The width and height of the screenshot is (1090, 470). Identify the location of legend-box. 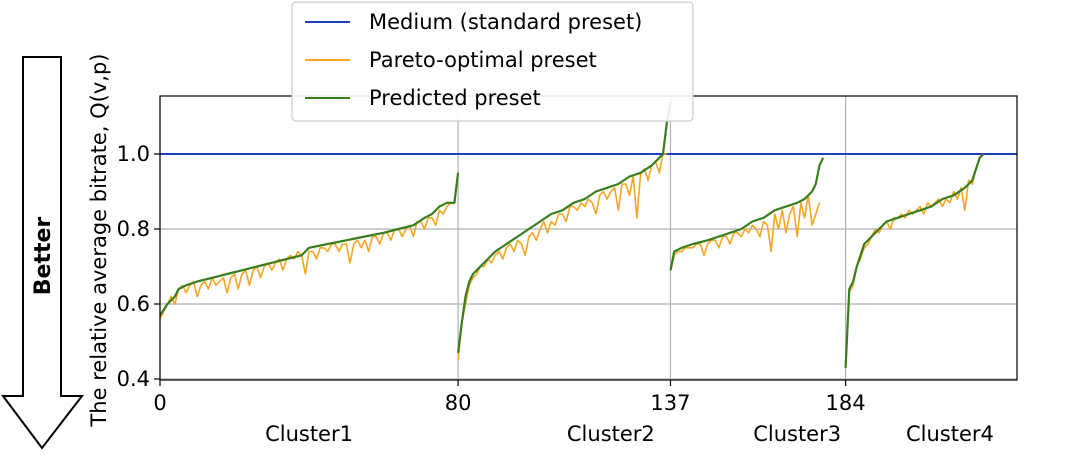
(492, 61).